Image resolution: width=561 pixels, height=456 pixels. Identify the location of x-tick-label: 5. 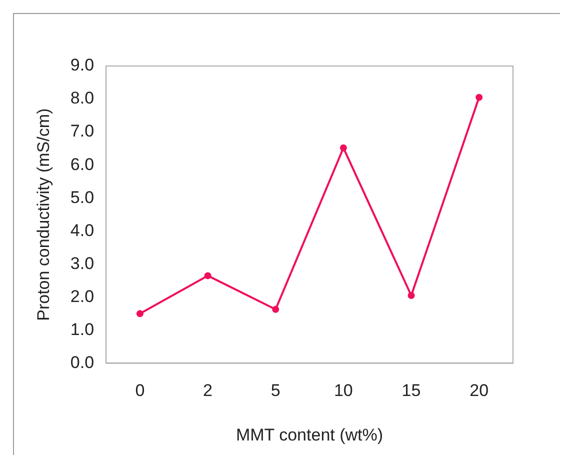
(275, 390).